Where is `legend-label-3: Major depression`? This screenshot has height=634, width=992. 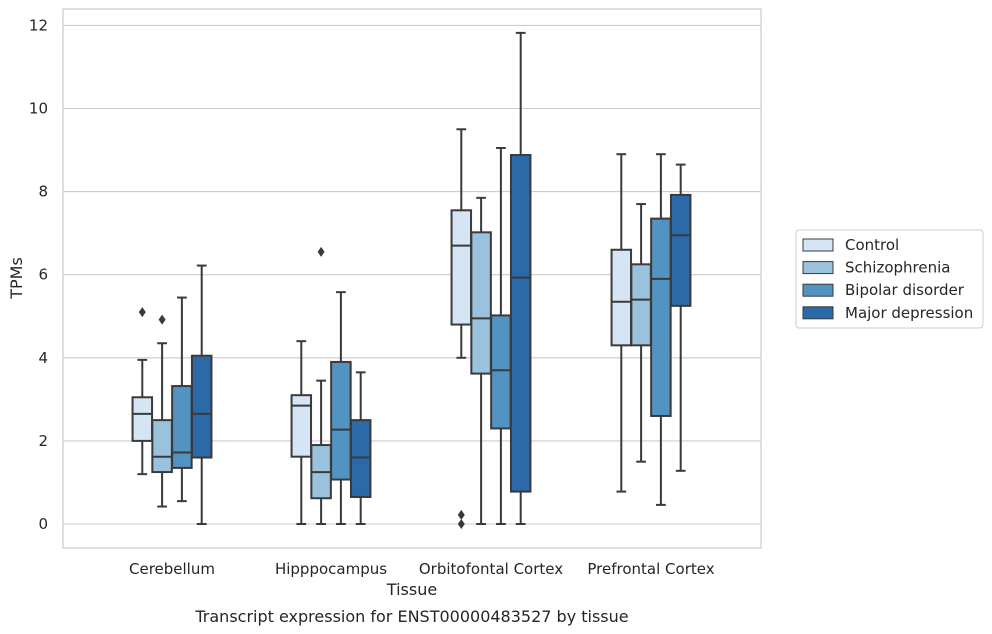 legend-label-3: Major depression is located at coordinates (909, 313).